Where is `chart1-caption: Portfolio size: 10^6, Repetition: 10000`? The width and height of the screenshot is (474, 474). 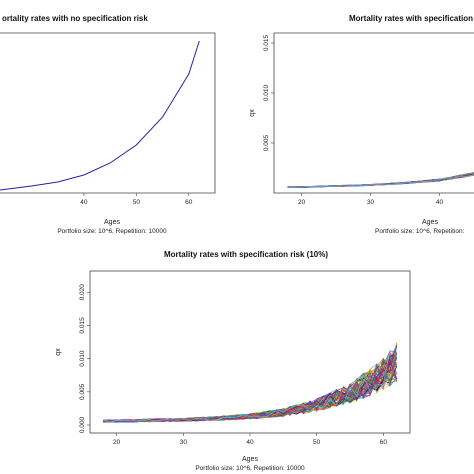
chart1-caption: Portfolio size: 10^6, Repetition: 10000 is located at coordinates (112, 231).